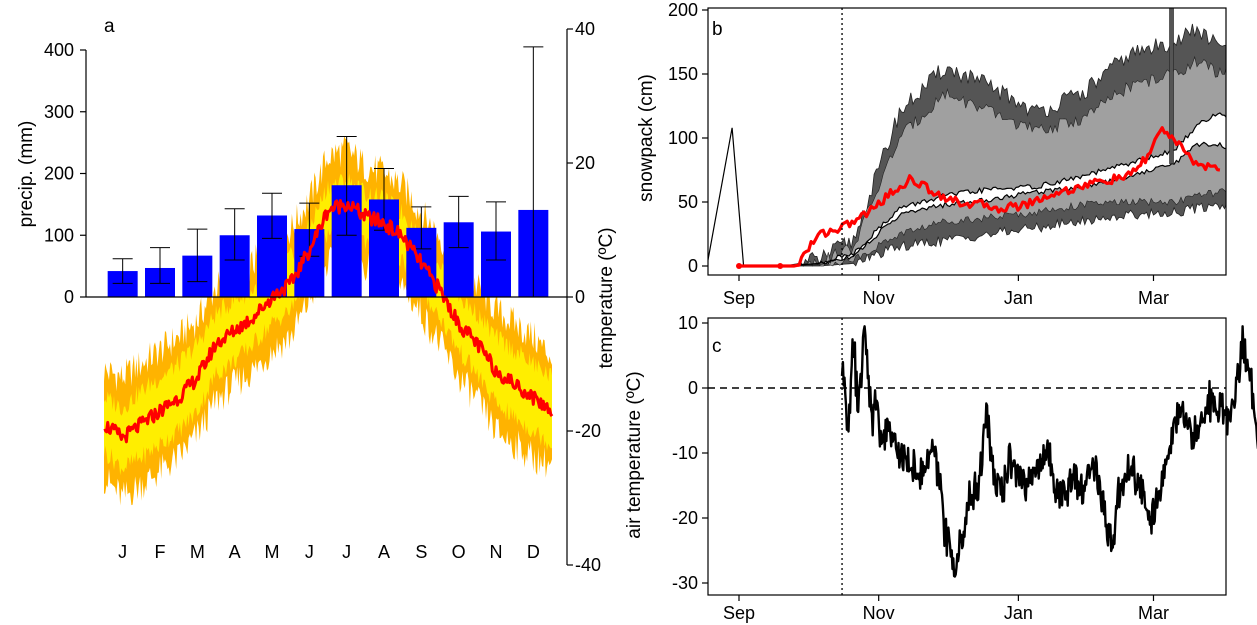 This screenshot has width=1257, height=625. What do you see at coordinates (109, 26) in the screenshot?
I see `panel-a-label: a` at bounding box center [109, 26].